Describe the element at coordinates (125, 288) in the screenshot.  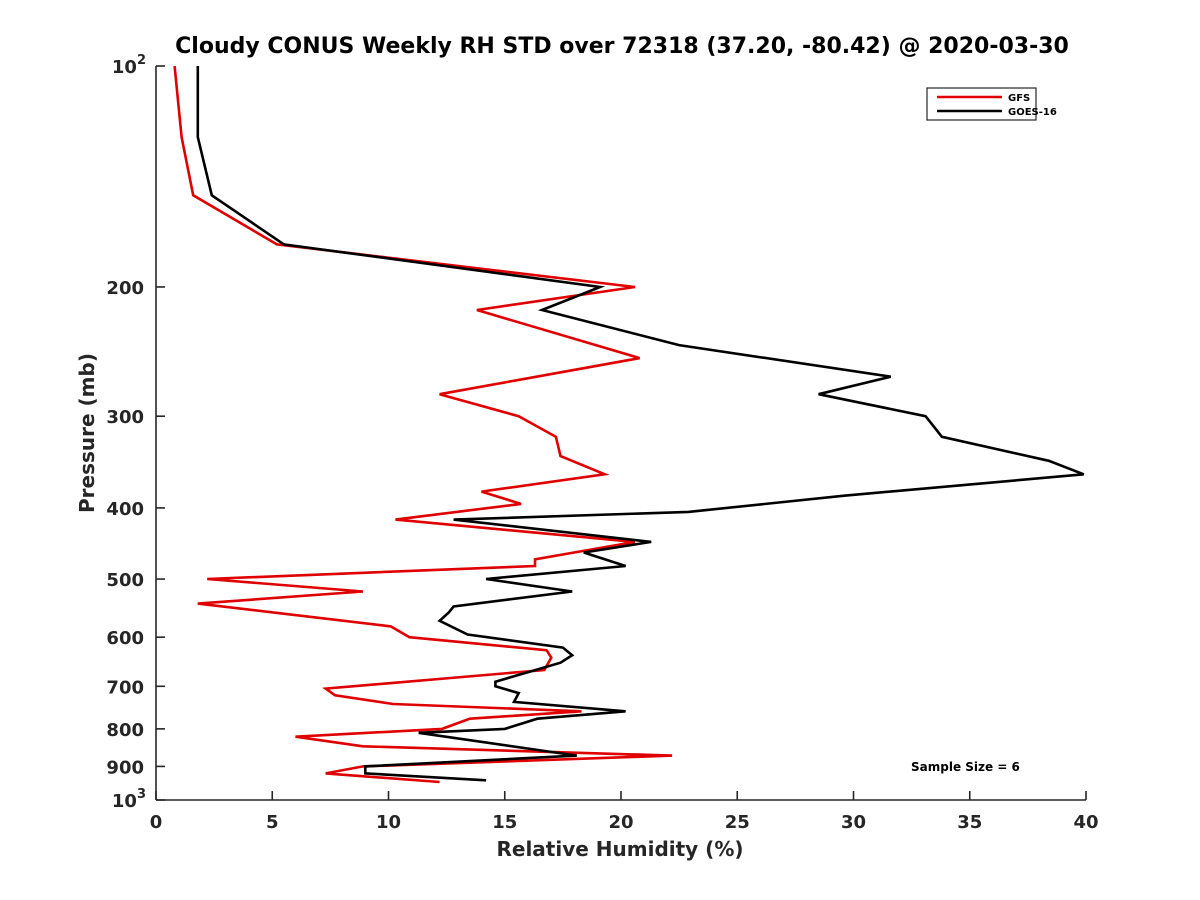
I see `y-tick-label: 200` at that location.